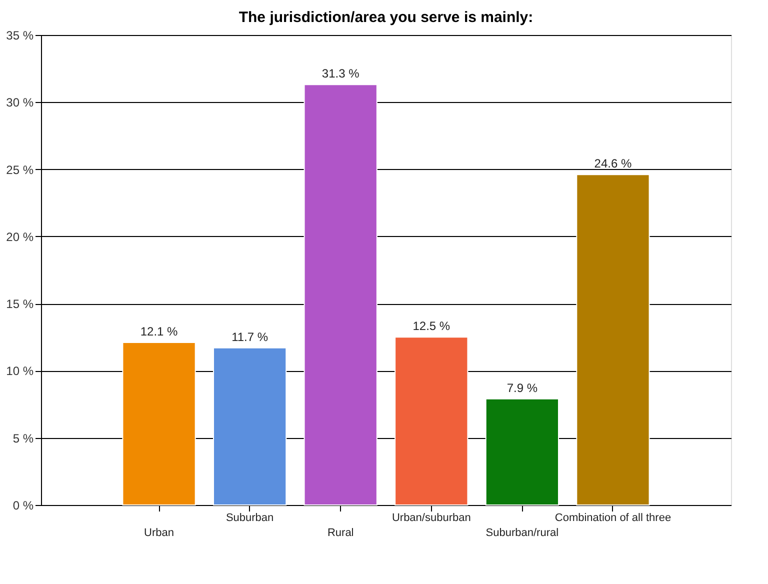 The height and width of the screenshot is (584, 768). Describe the element at coordinates (386, 17) in the screenshot. I see `chart-title: The jurisdiction/area you serve is mainly:` at that location.